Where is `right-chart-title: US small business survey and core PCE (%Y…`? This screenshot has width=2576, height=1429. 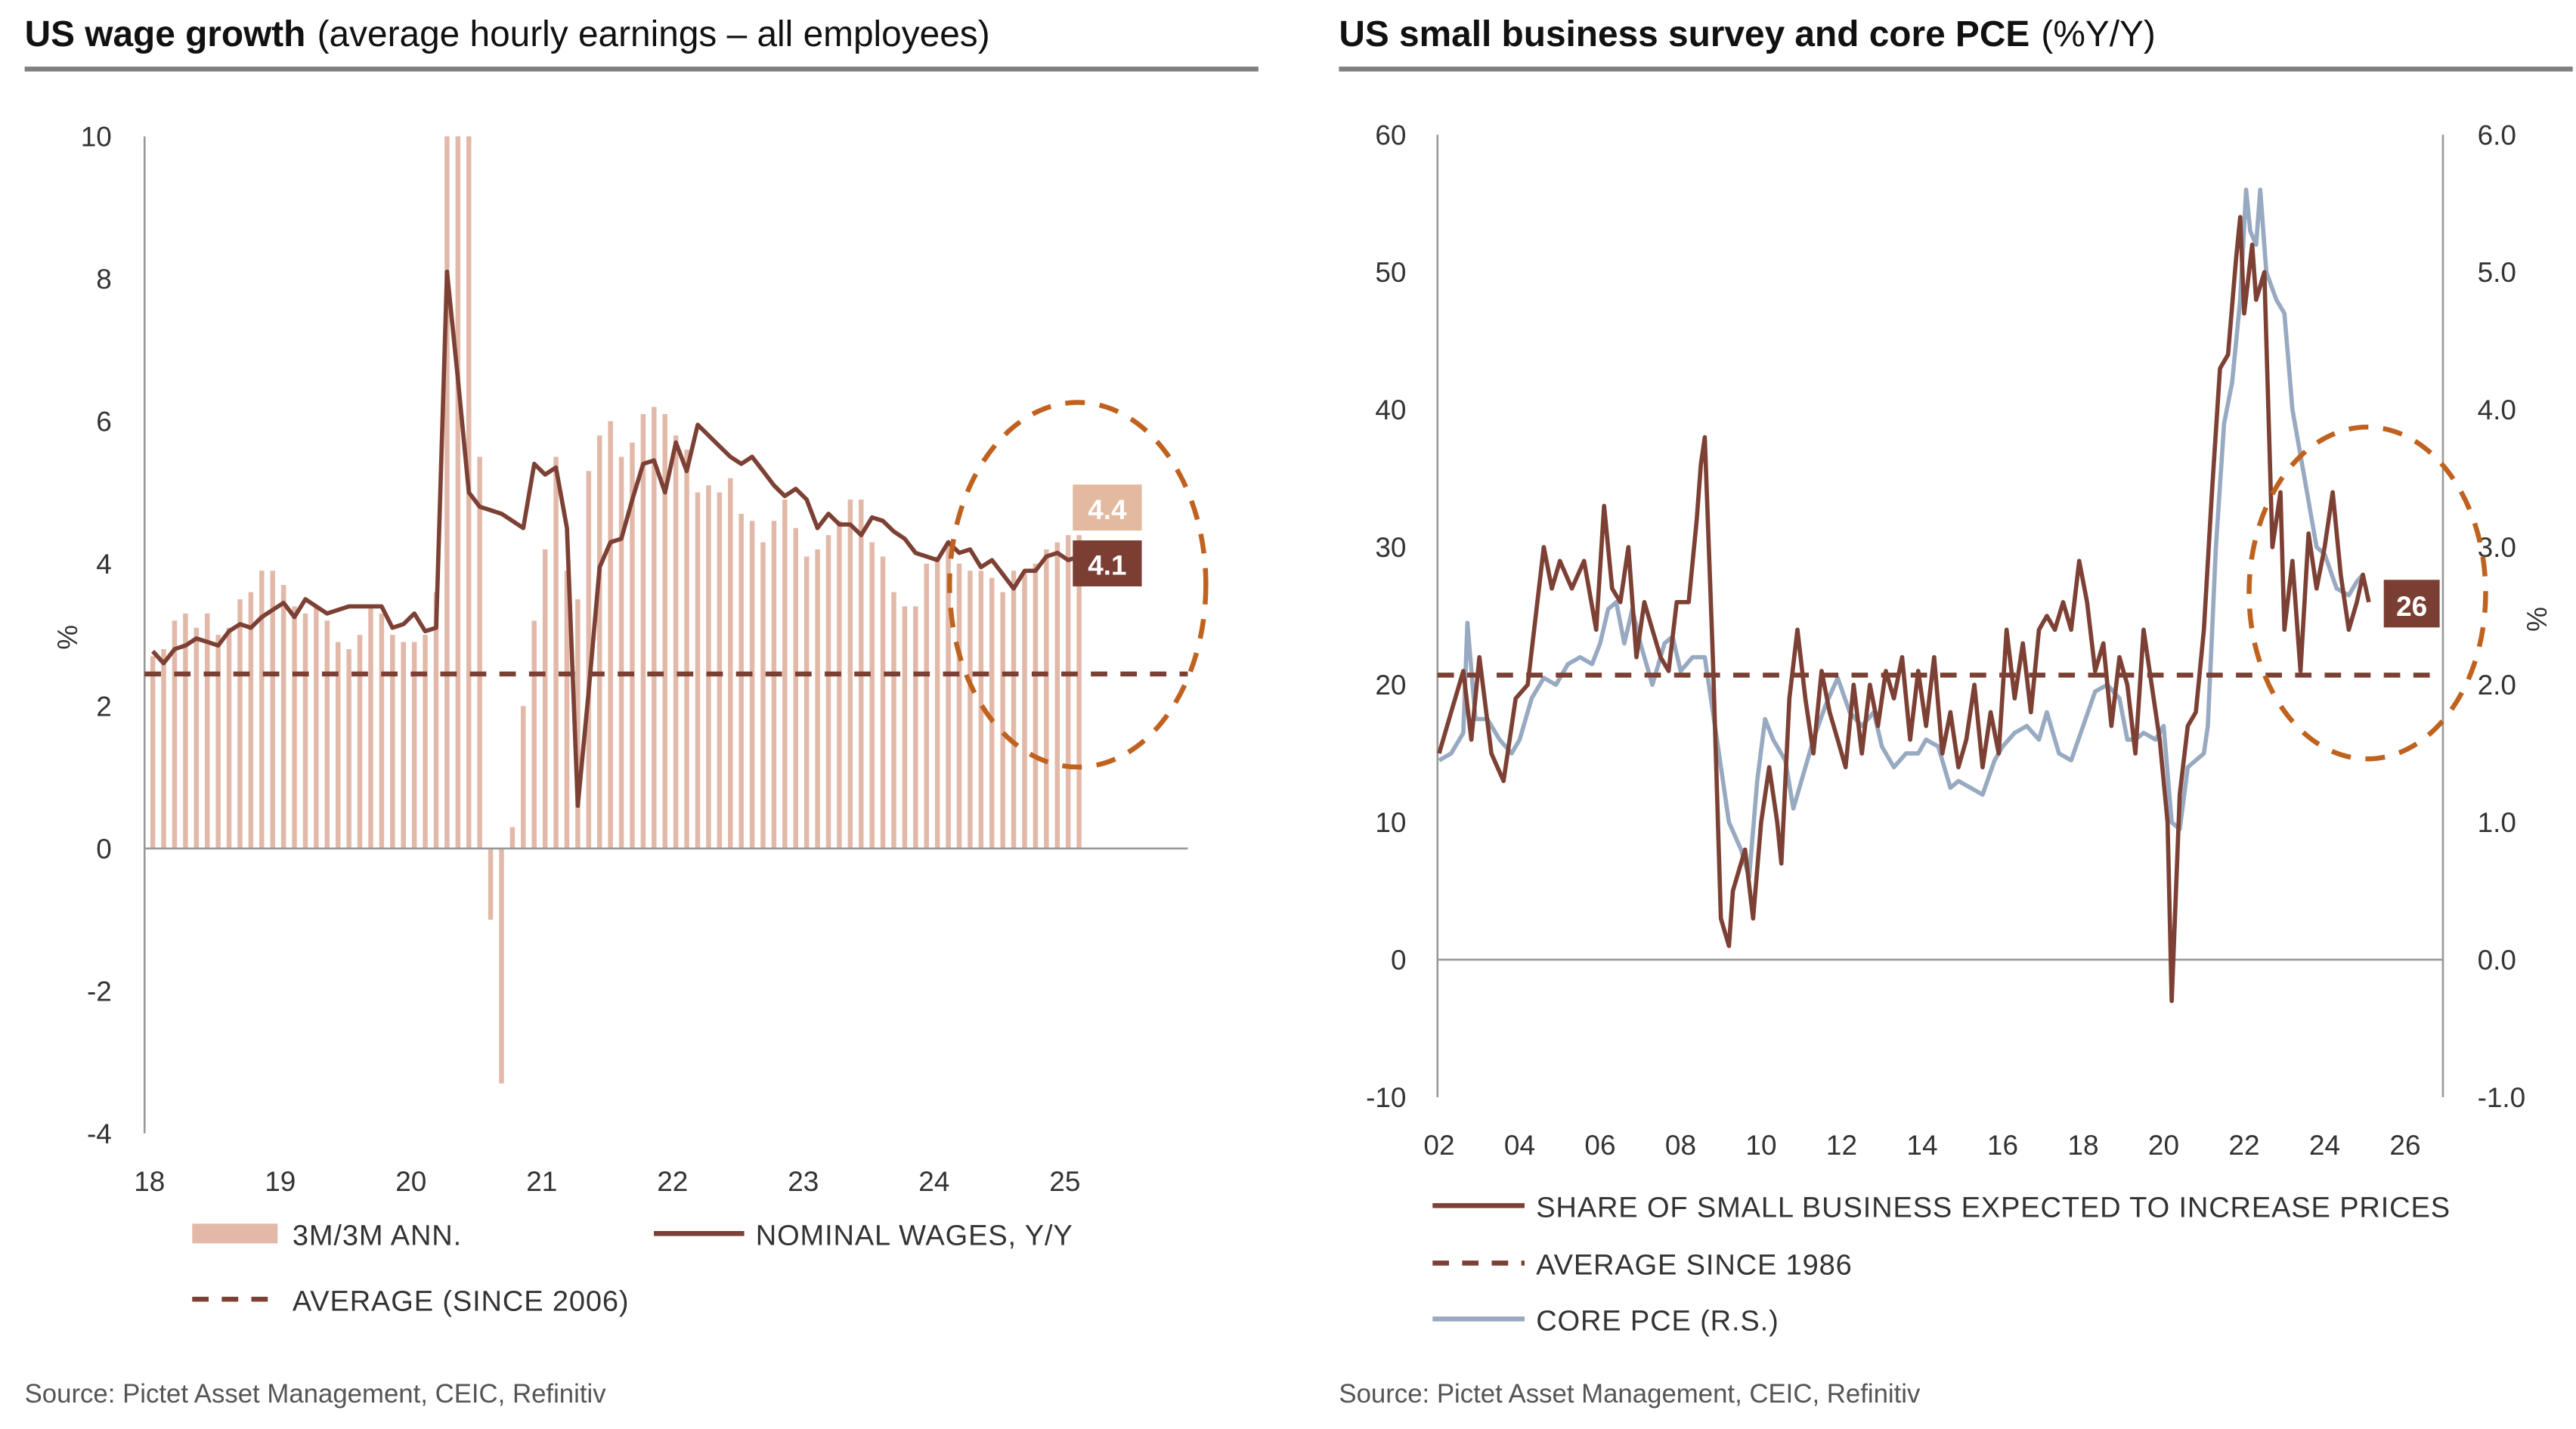 right-chart-title: US small business survey and core PCE (%Y… is located at coordinates (1747, 34).